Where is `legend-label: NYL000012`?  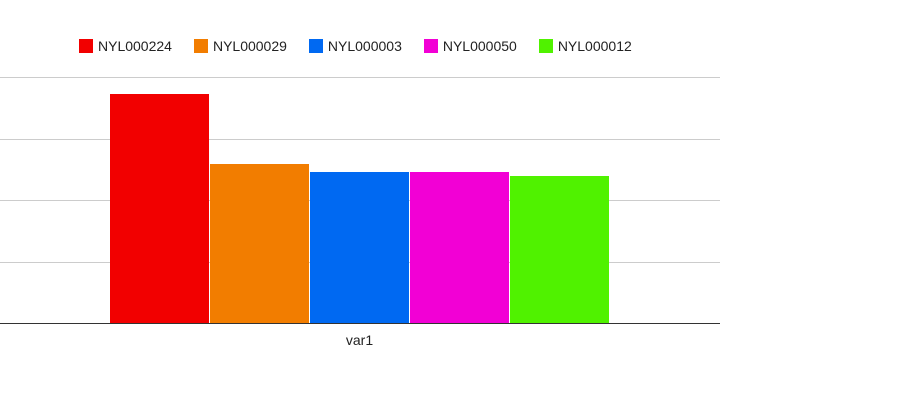
legend-label: NYL000012 is located at coordinates (594, 46).